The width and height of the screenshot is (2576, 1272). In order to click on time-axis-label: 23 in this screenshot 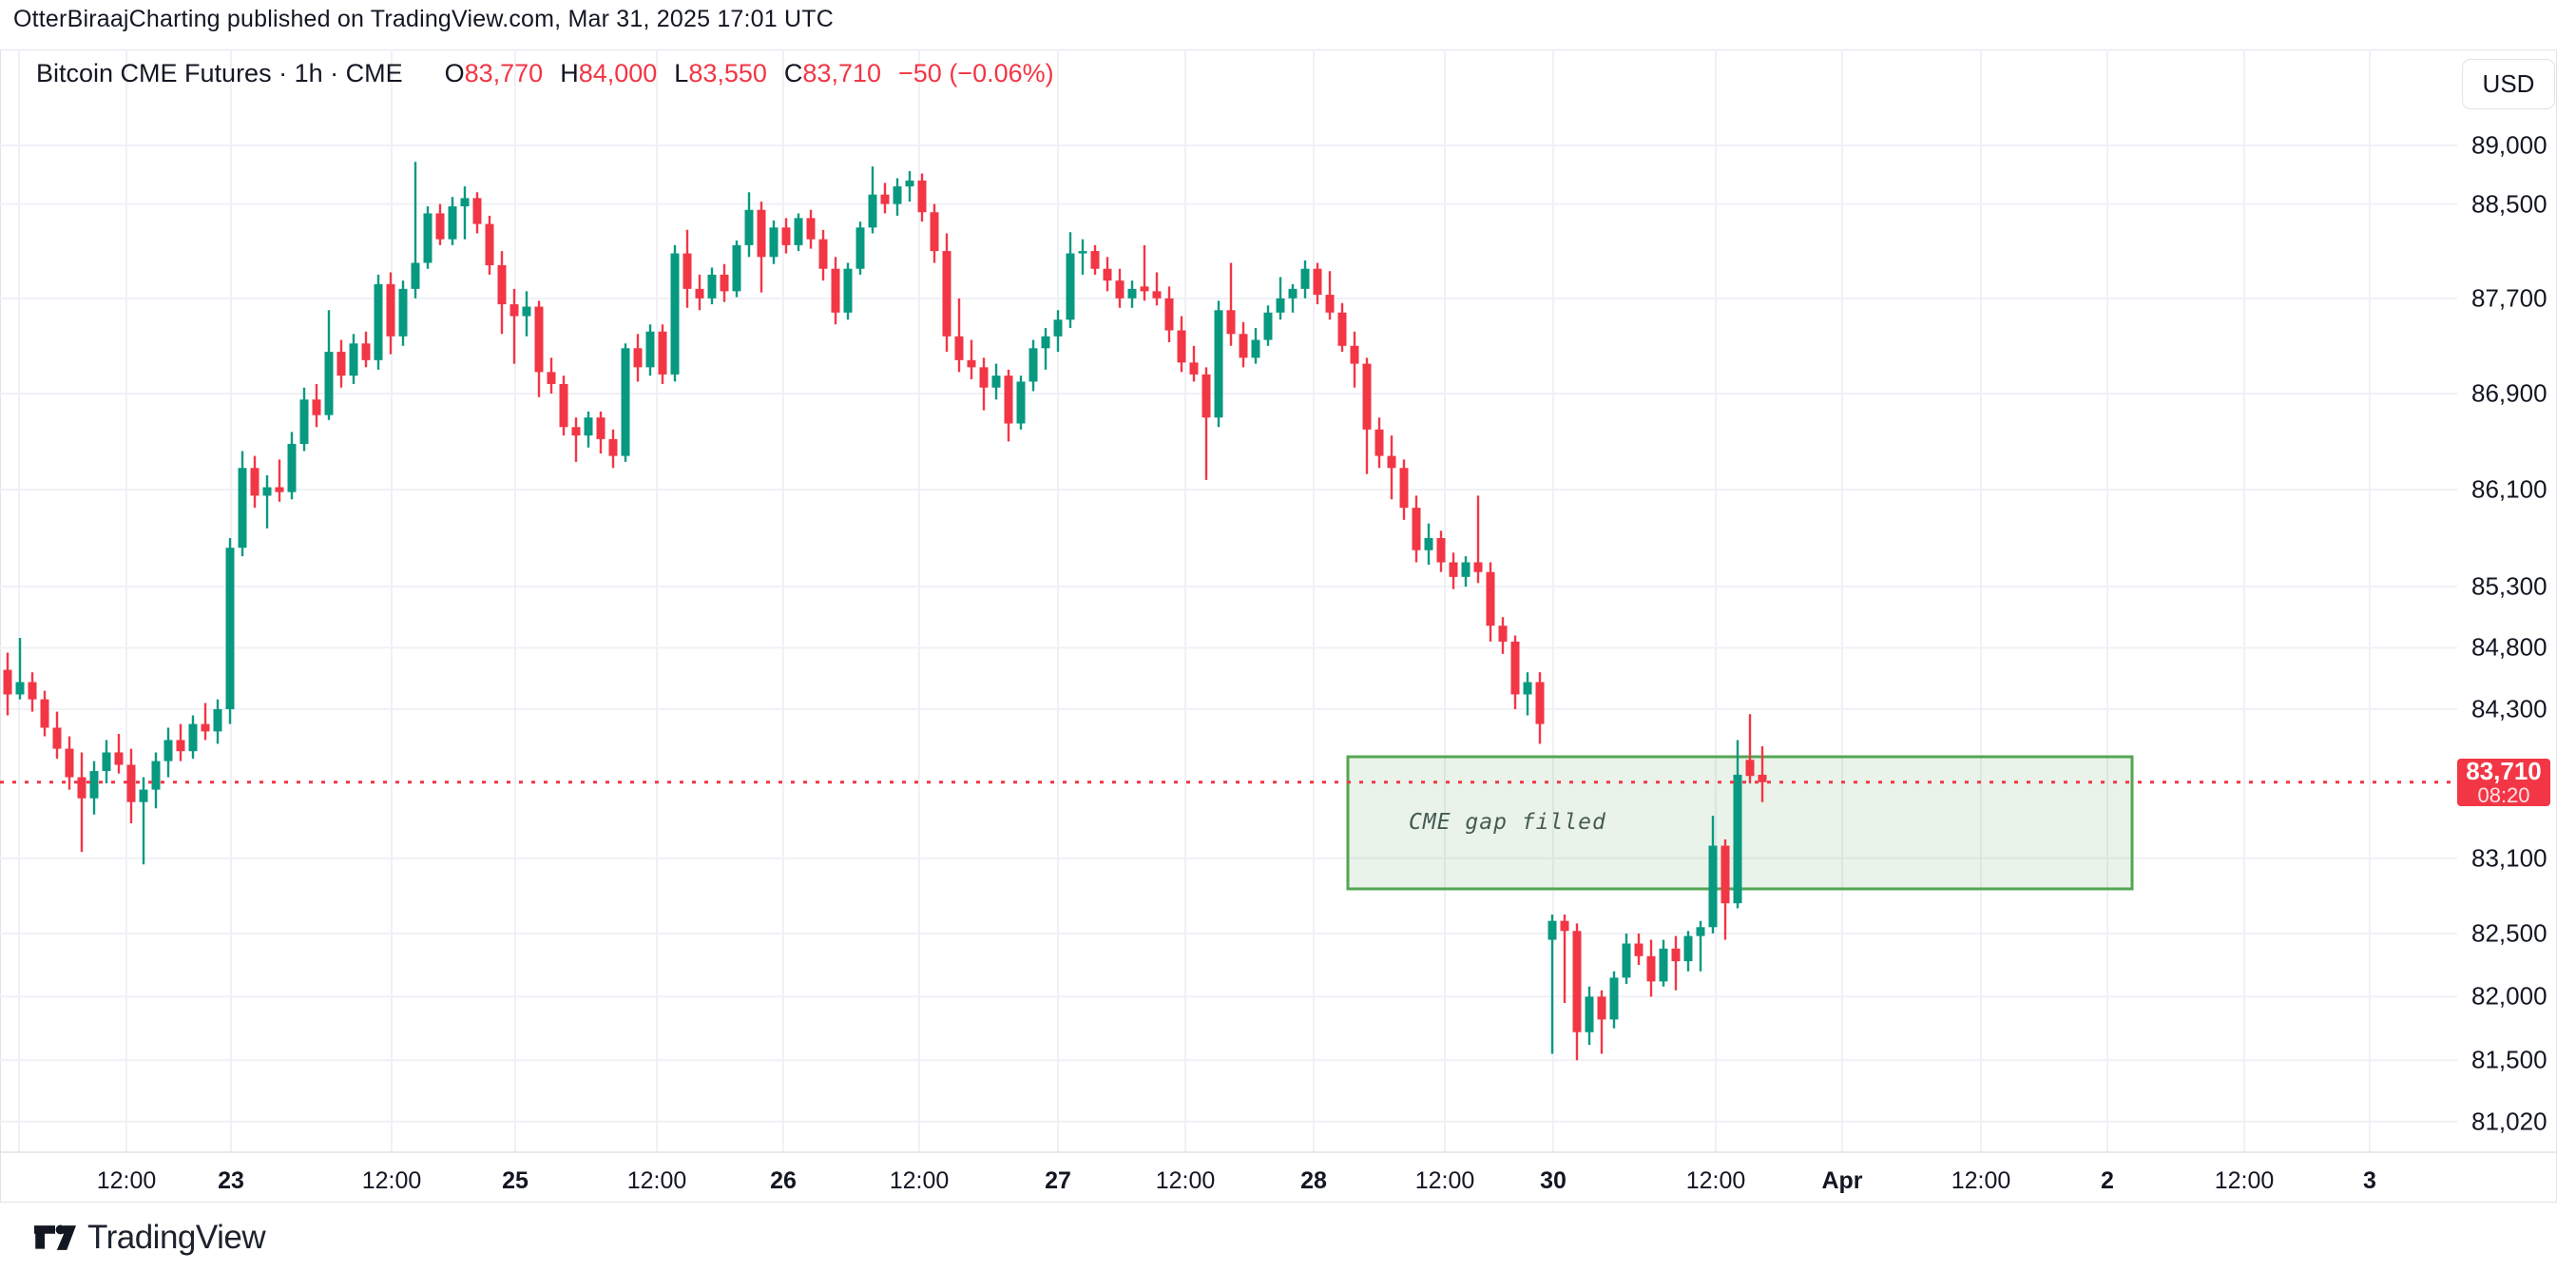, I will do `click(231, 1180)`.